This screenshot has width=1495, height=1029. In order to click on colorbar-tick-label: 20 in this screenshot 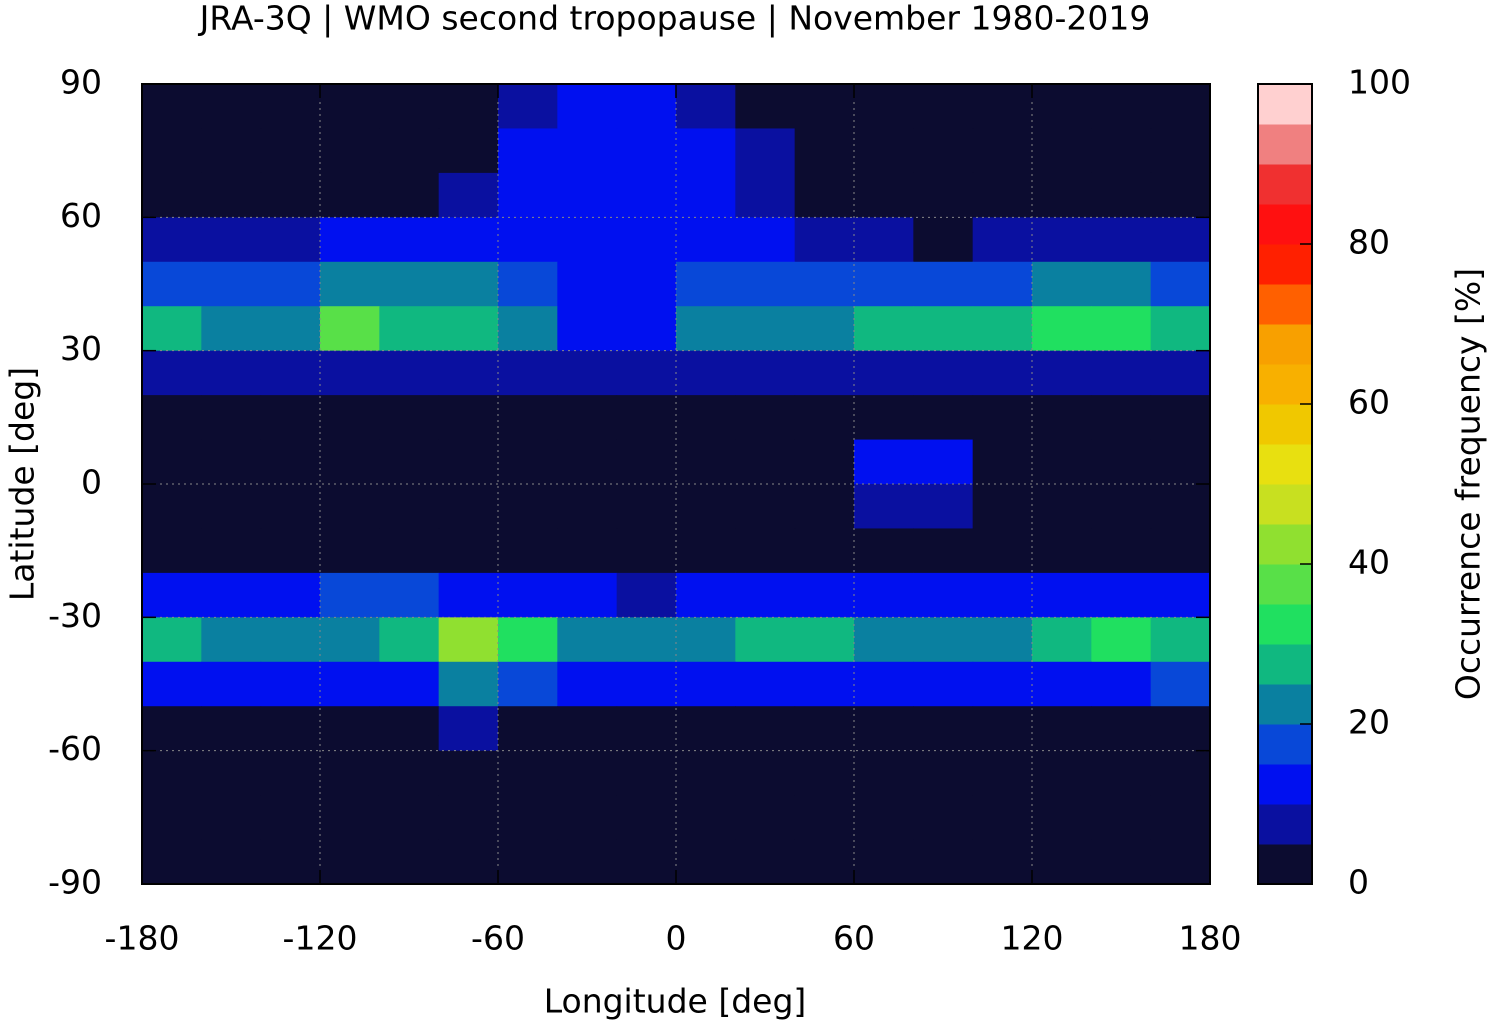, I will do `click(1369, 722)`.